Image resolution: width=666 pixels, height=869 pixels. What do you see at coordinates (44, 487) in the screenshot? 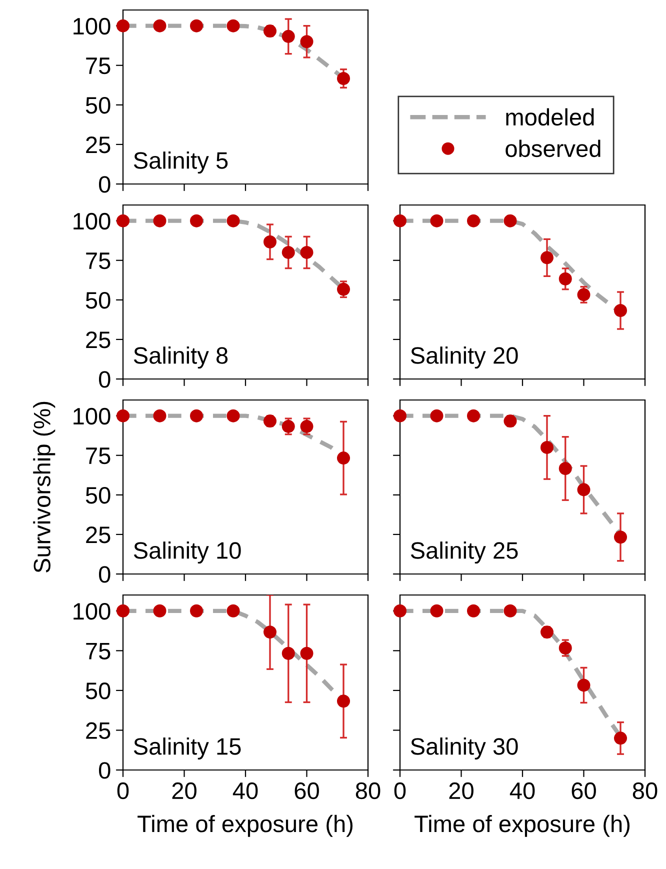
I see `y-axis-title: Survivorship (%)` at bounding box center [44, 487].